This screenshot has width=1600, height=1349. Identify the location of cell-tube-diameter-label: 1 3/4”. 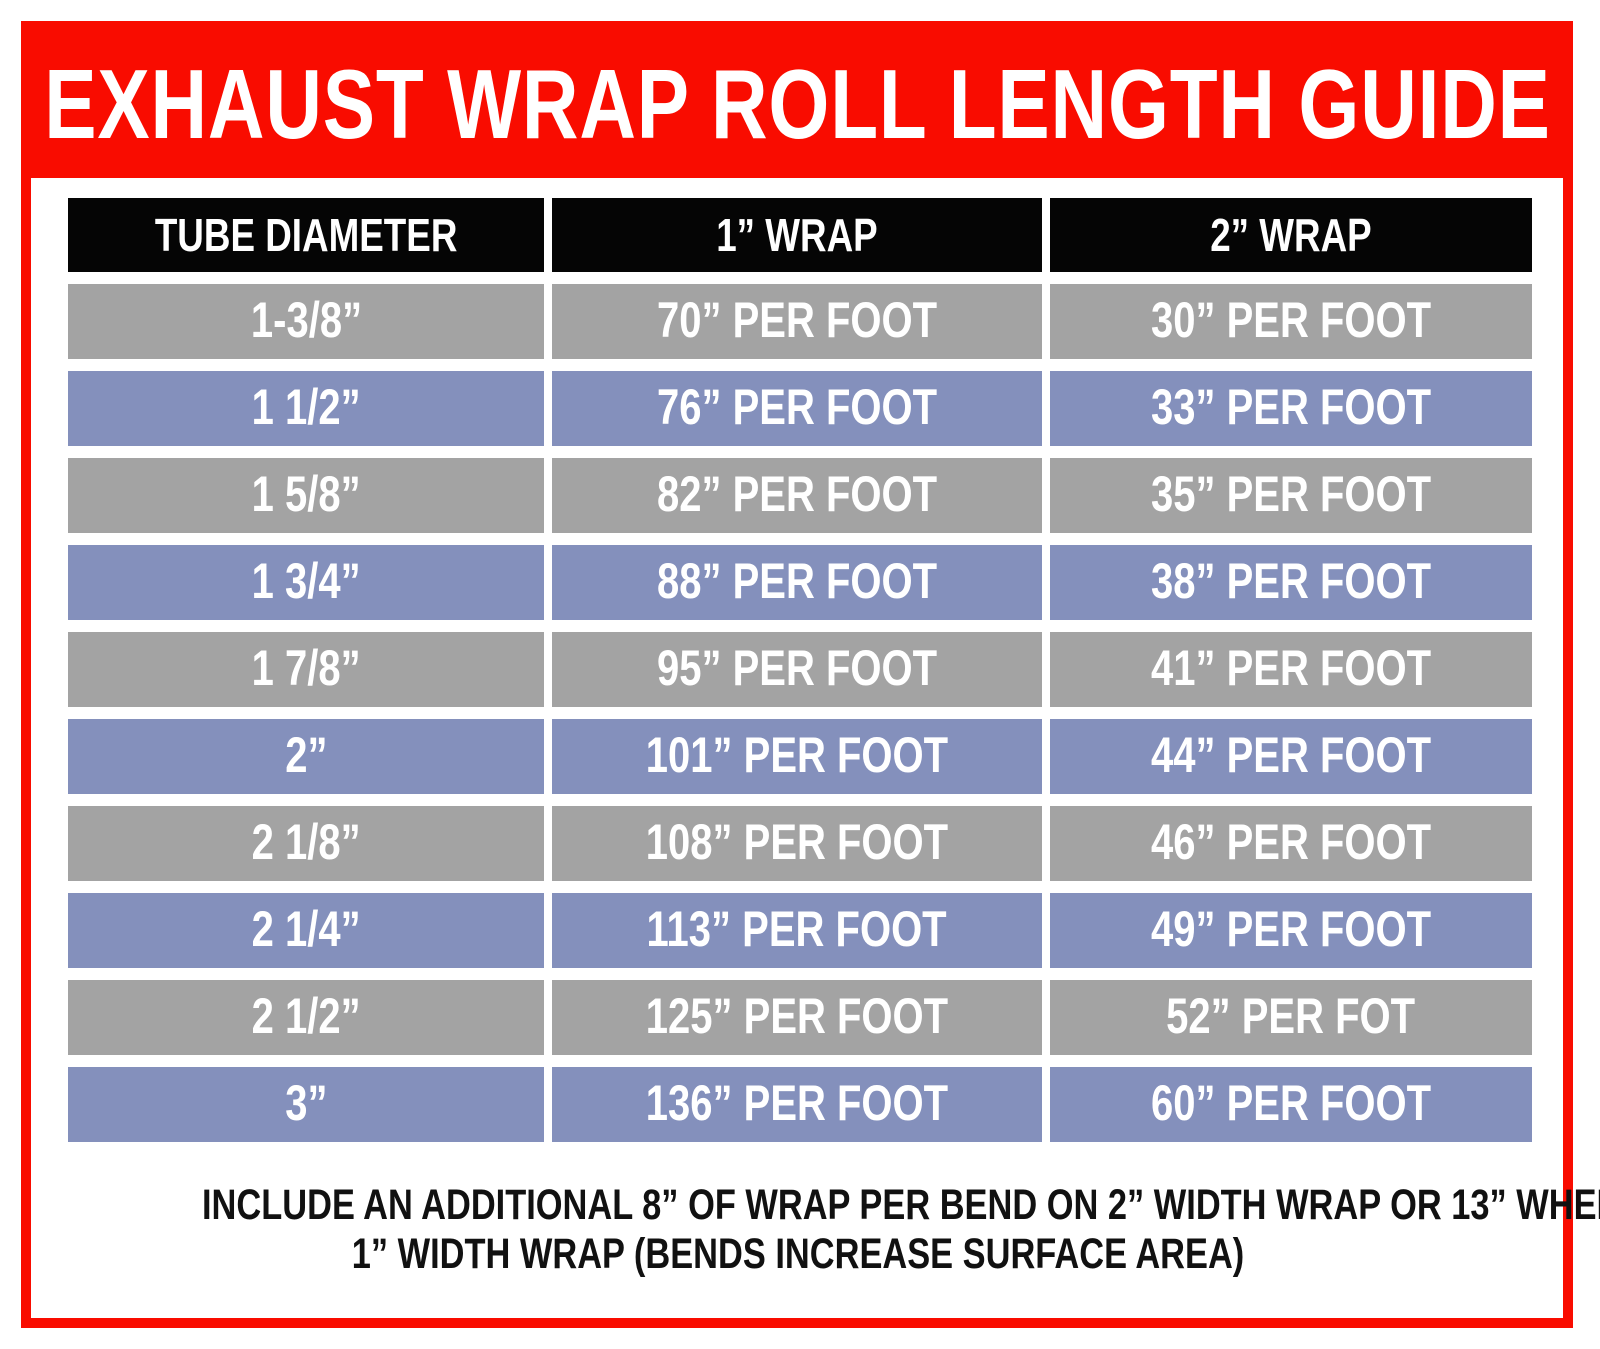
(306, 581).